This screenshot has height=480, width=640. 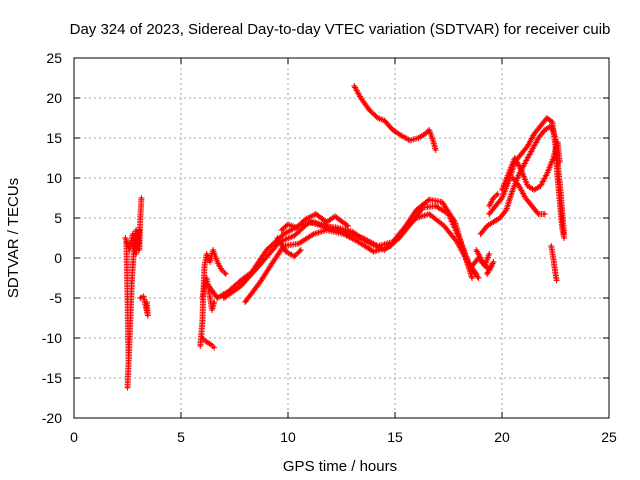 What do you see at coordinates (528, 196) in the screenshot?
I see `series-seg-7d` at bounding box center [528, 196].